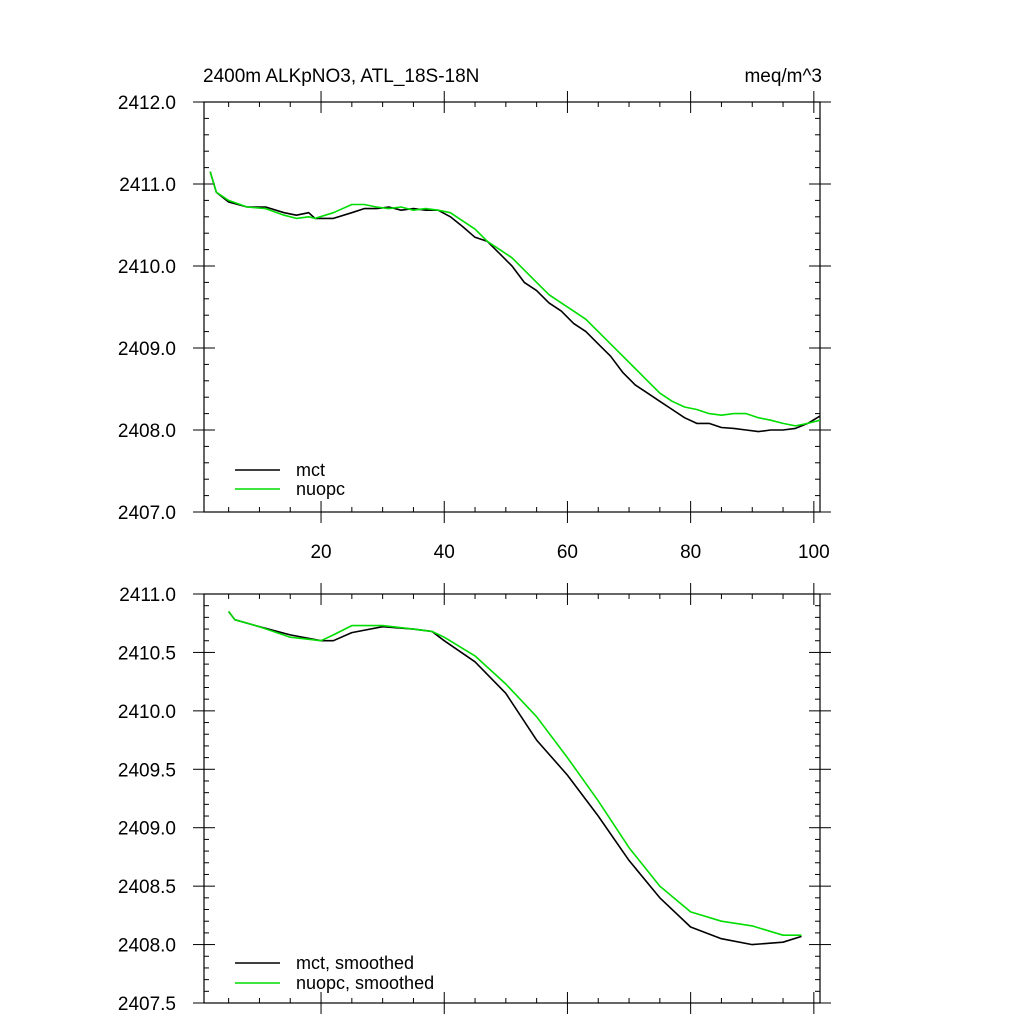  Describe the element at coordinates (783, 76) in the screenshot. I see `chart-units: meq/m^3` at that location.